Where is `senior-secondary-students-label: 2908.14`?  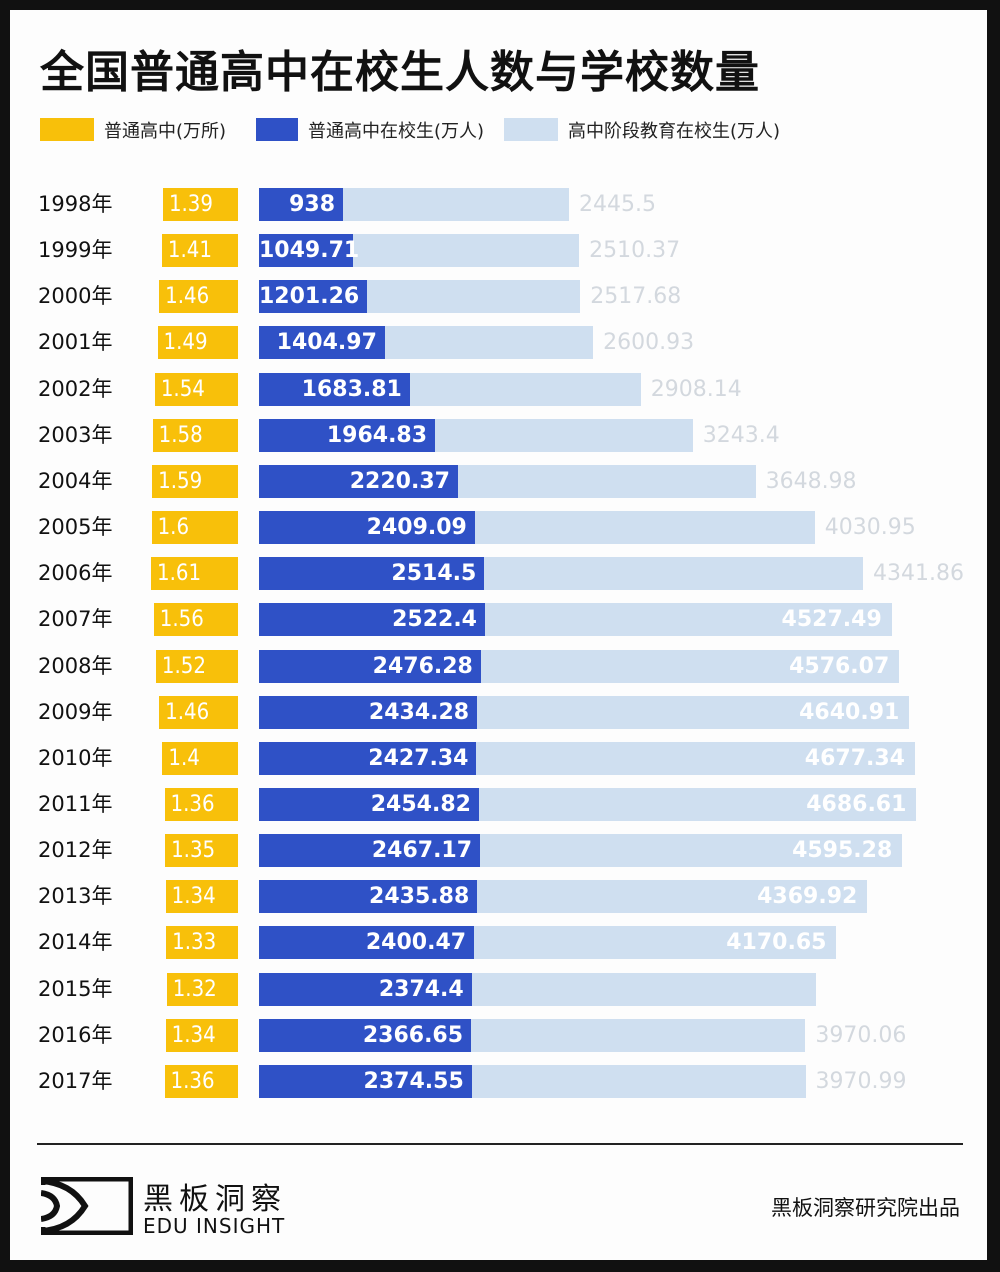 senior-secondary-students-label: 2908.14 is located at coordinates (696, 389).